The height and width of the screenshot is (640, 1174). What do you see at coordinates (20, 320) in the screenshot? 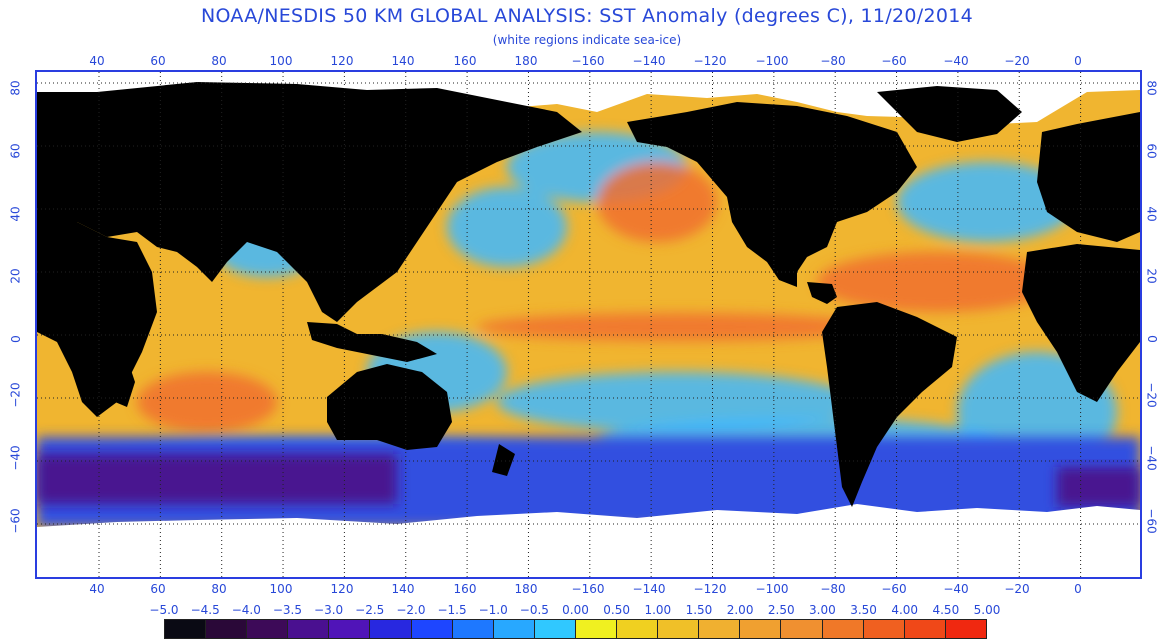
I see `left-latitude-axis: 80 60 40 20 0 −20 −40 −60` at bounding box center [20, 320].